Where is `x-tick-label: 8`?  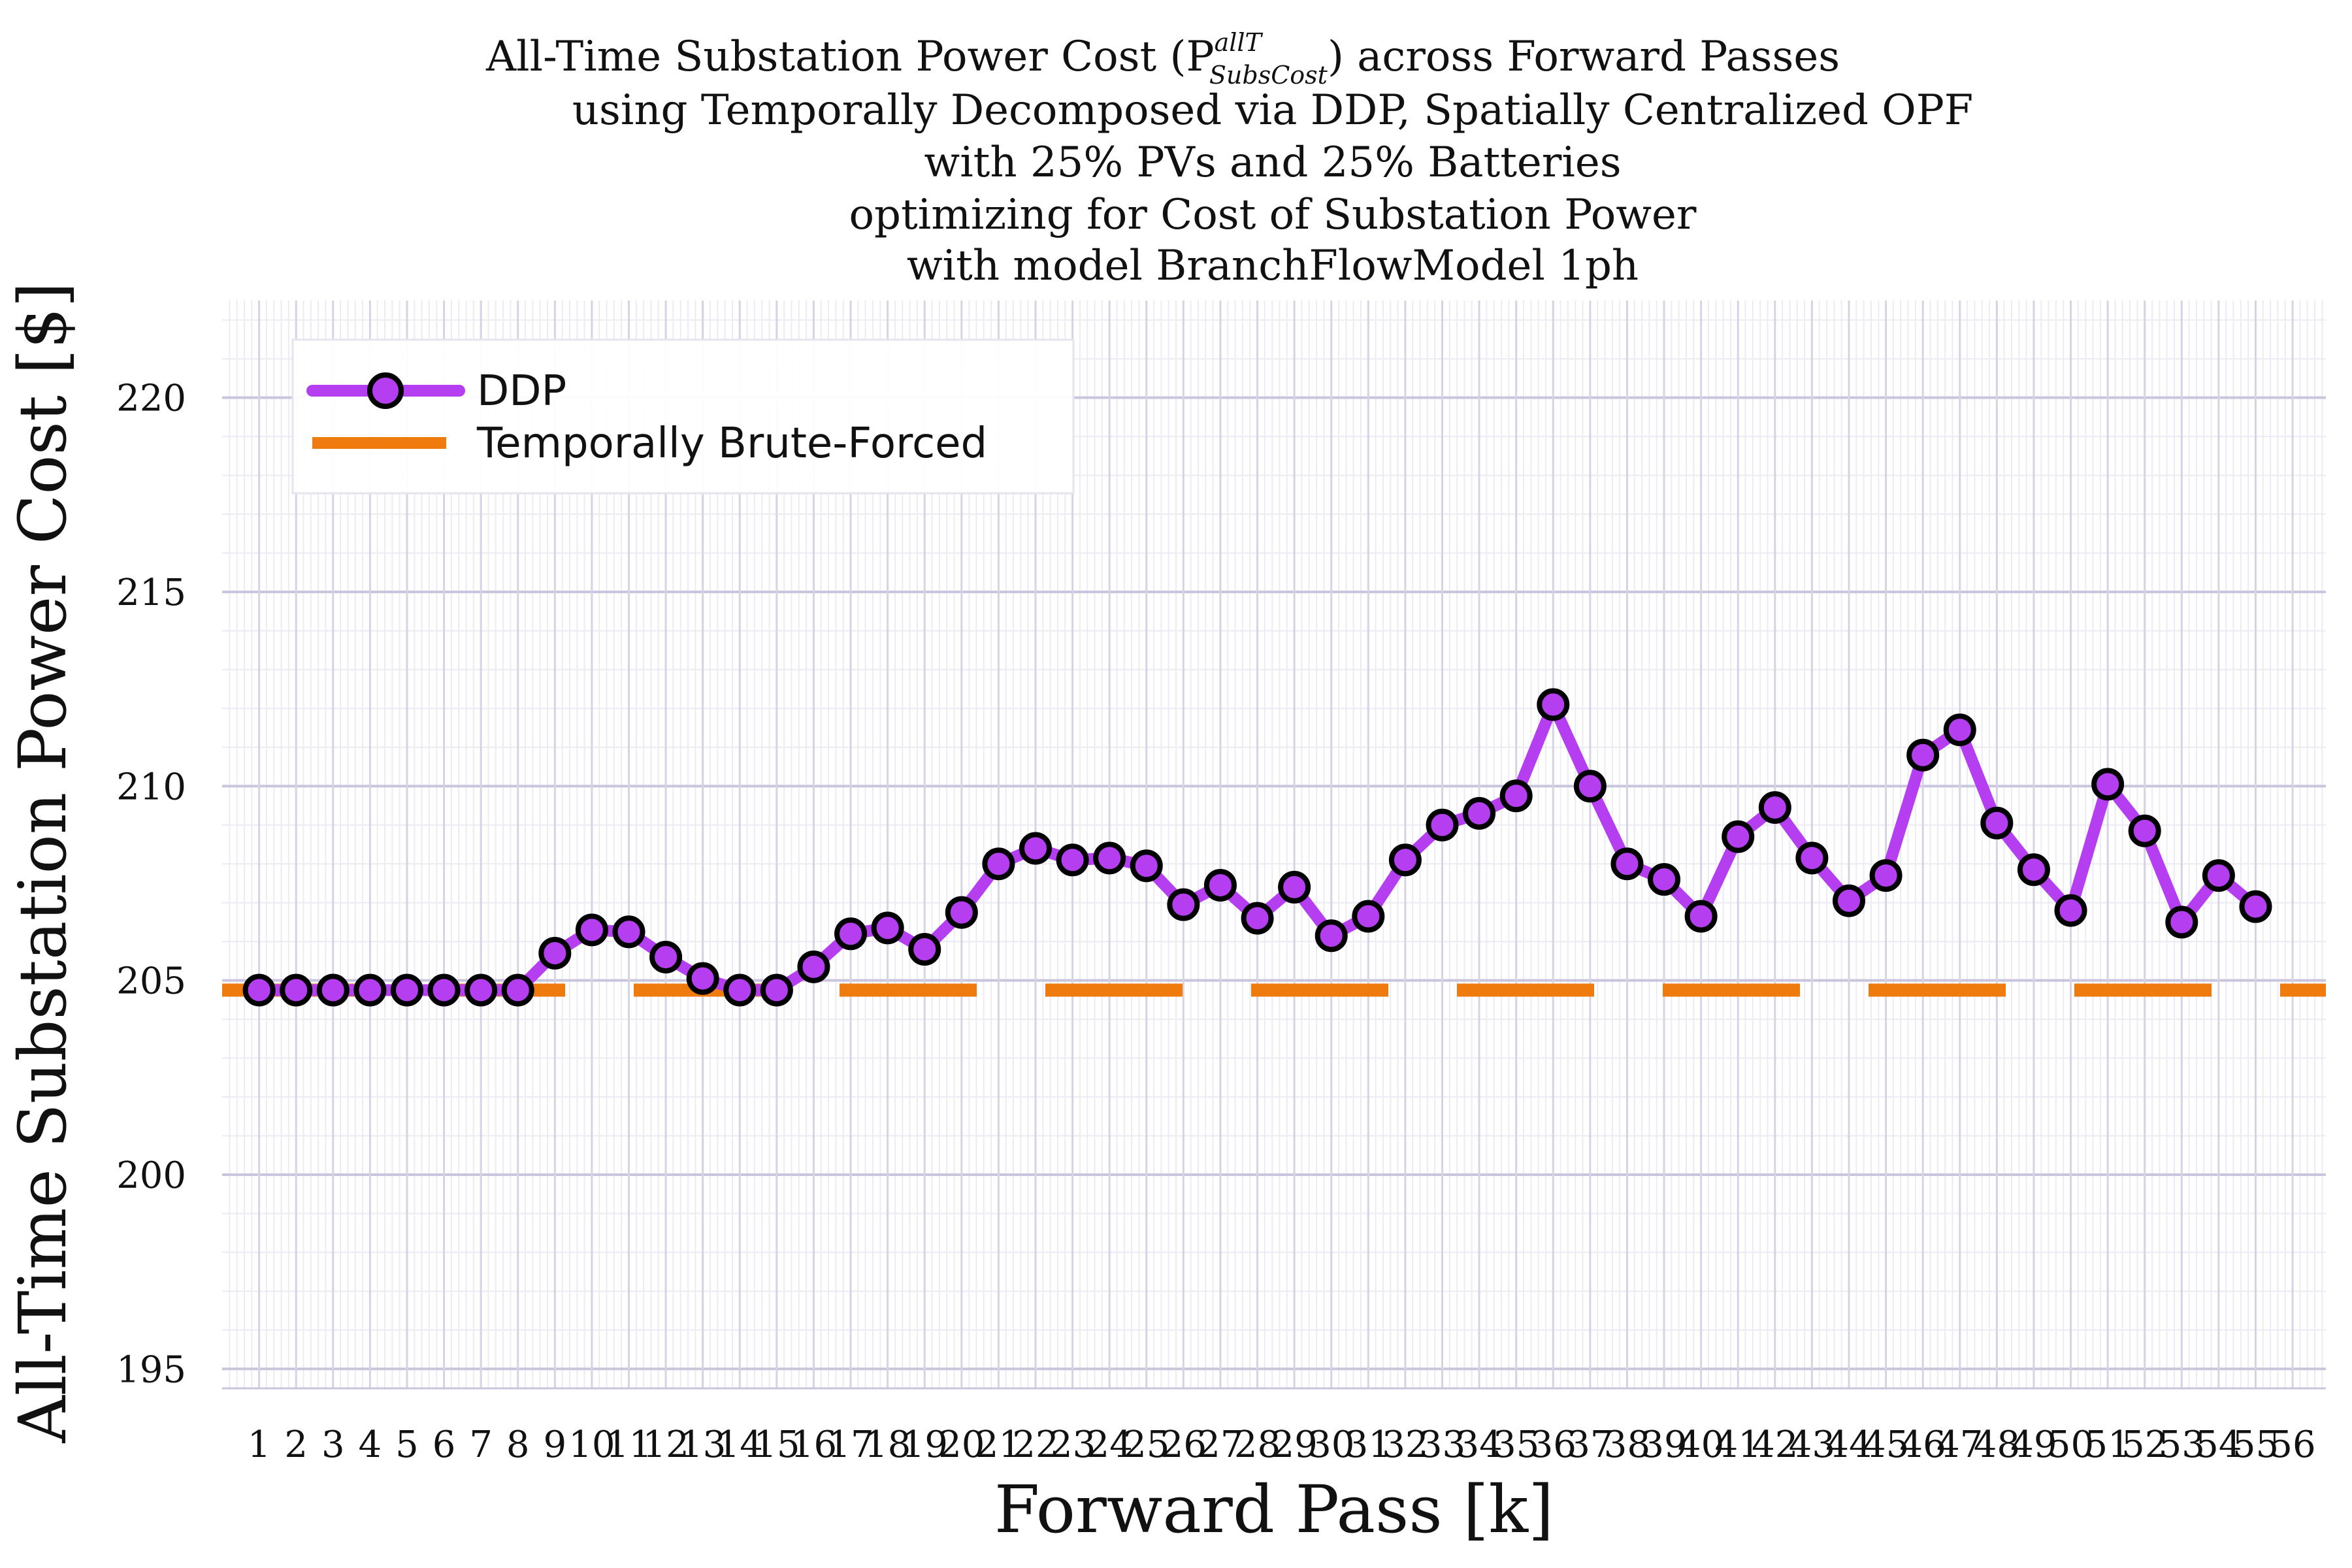
x-tick-label: 8 is located at coordinates (518, 1445).